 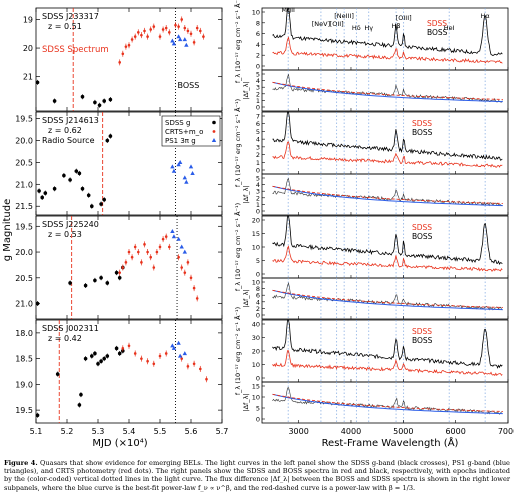 What do you see at coordinates (222, 431) in the screenshot?
I see `x-tick-label: 5.7` at bounding box center [222, 431].